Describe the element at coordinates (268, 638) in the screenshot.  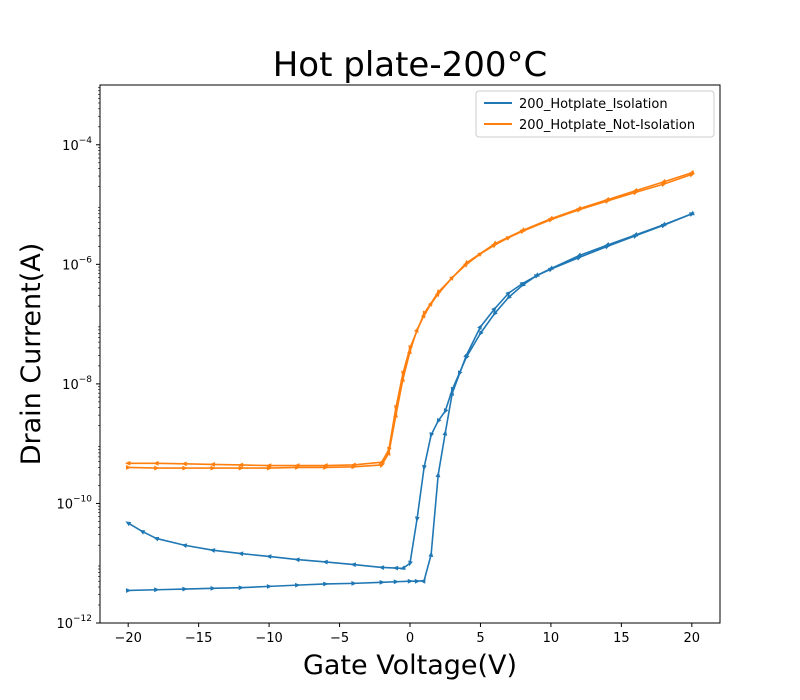
I see `x-tick-label: −10` at that location.